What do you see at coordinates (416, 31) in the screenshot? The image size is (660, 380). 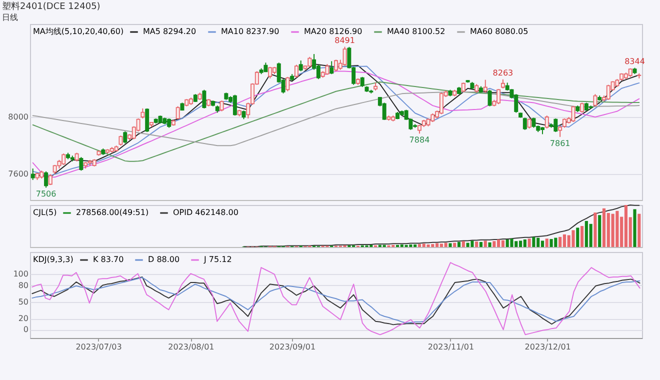 I see `legend-label: MA40 8100.52` at bounding box center [416, 31].